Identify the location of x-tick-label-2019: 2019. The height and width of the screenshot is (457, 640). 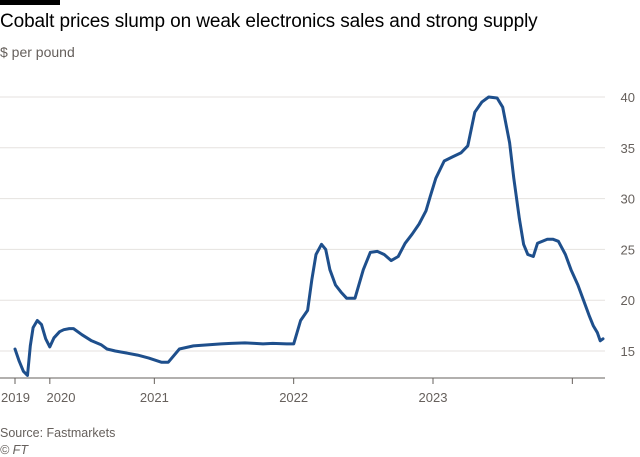
(15, 397).